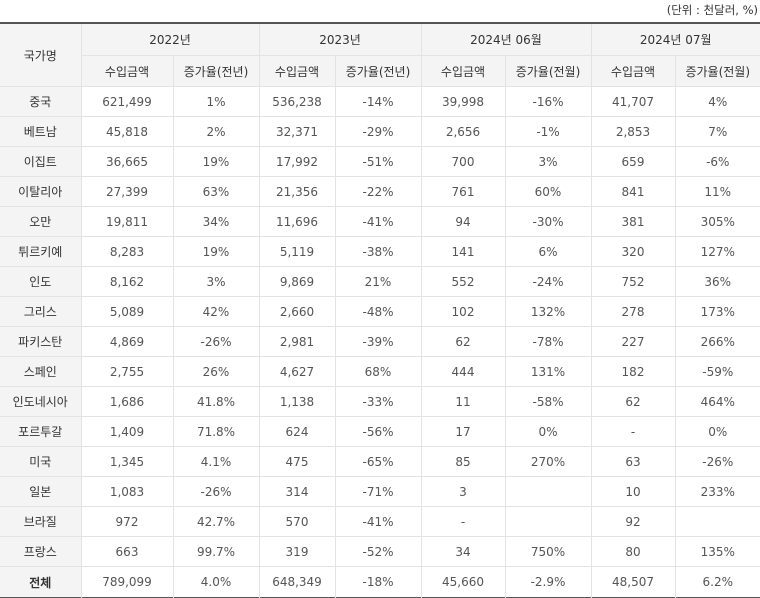  I want to click on growth-cell: 99.7%, so click(216, 551).